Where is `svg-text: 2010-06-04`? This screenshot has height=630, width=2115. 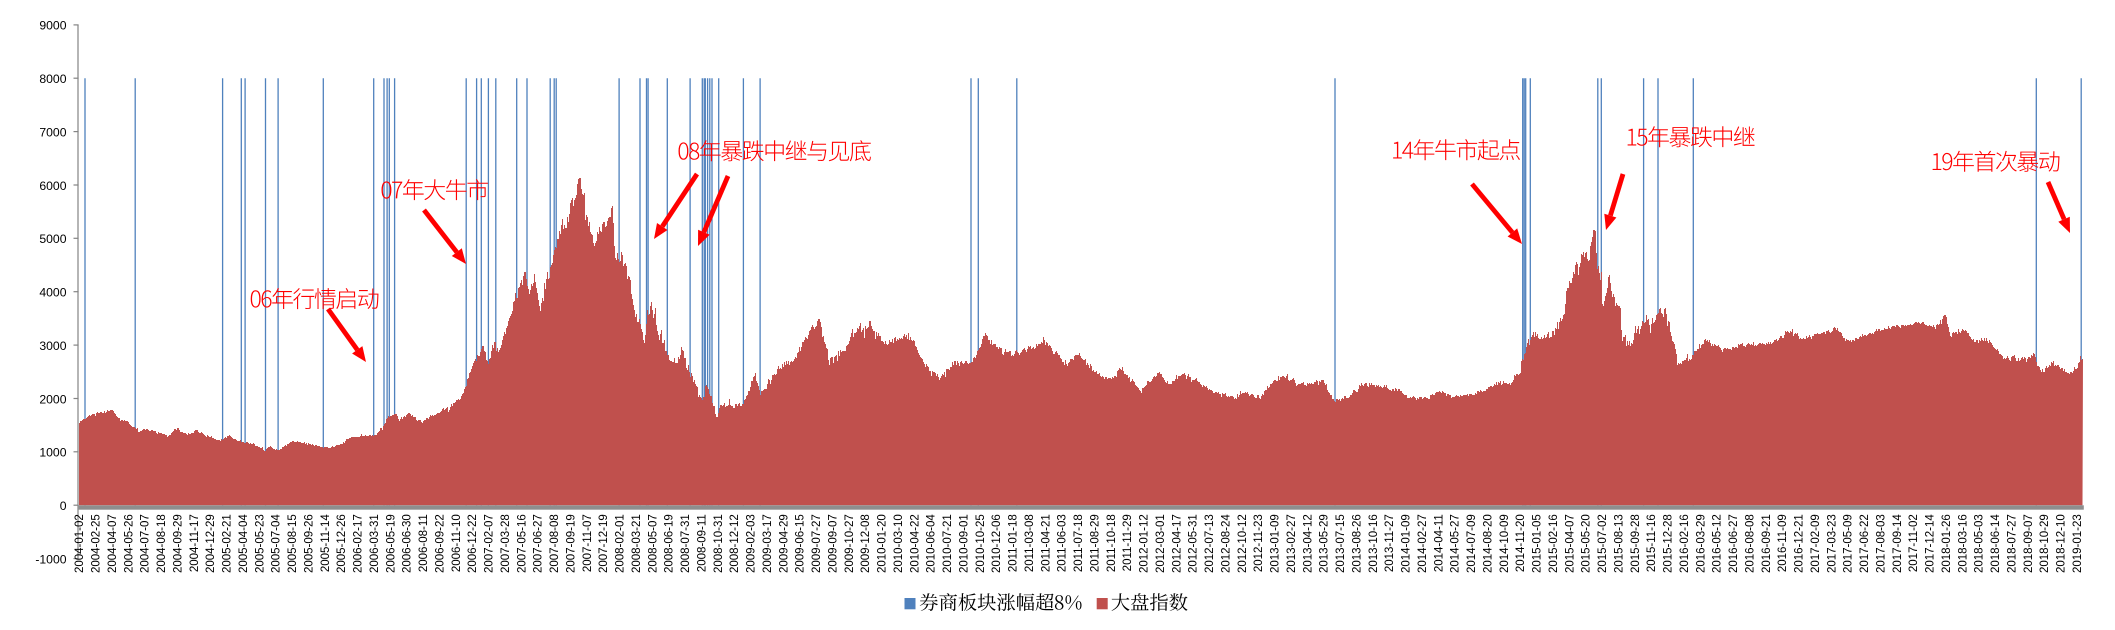 svg-text: 2010-06-04 is located at coordinates (932, 543).